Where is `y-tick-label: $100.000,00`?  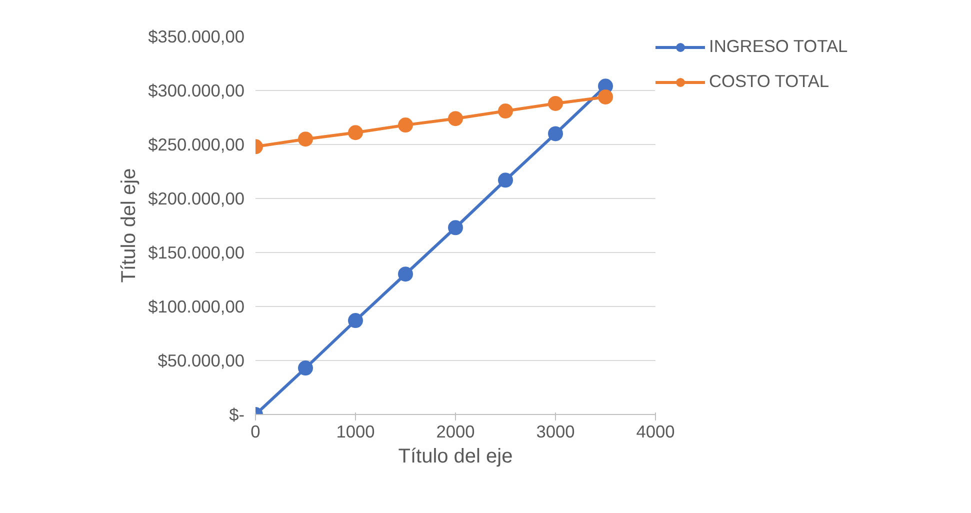 y-tick-label: $100.000,00 is located at coordinates (196, 306).